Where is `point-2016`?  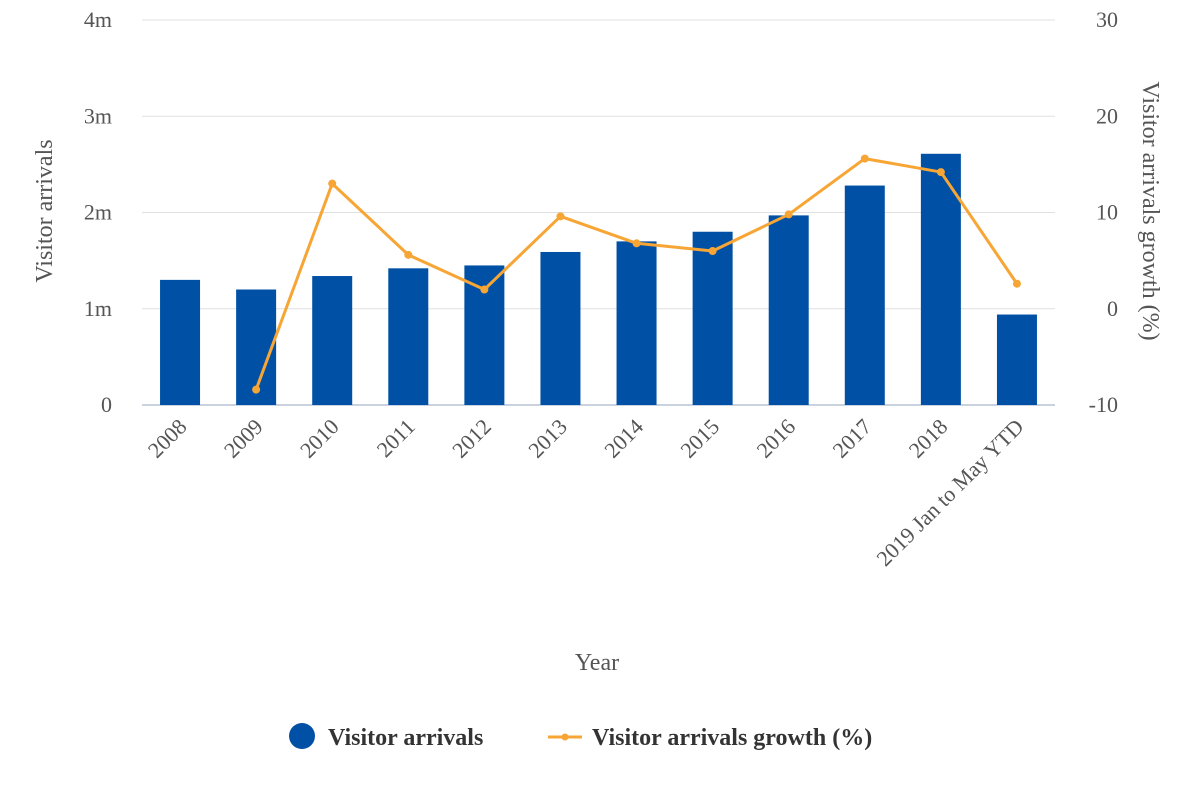
point-2016 is located at coordinates (788, 214).